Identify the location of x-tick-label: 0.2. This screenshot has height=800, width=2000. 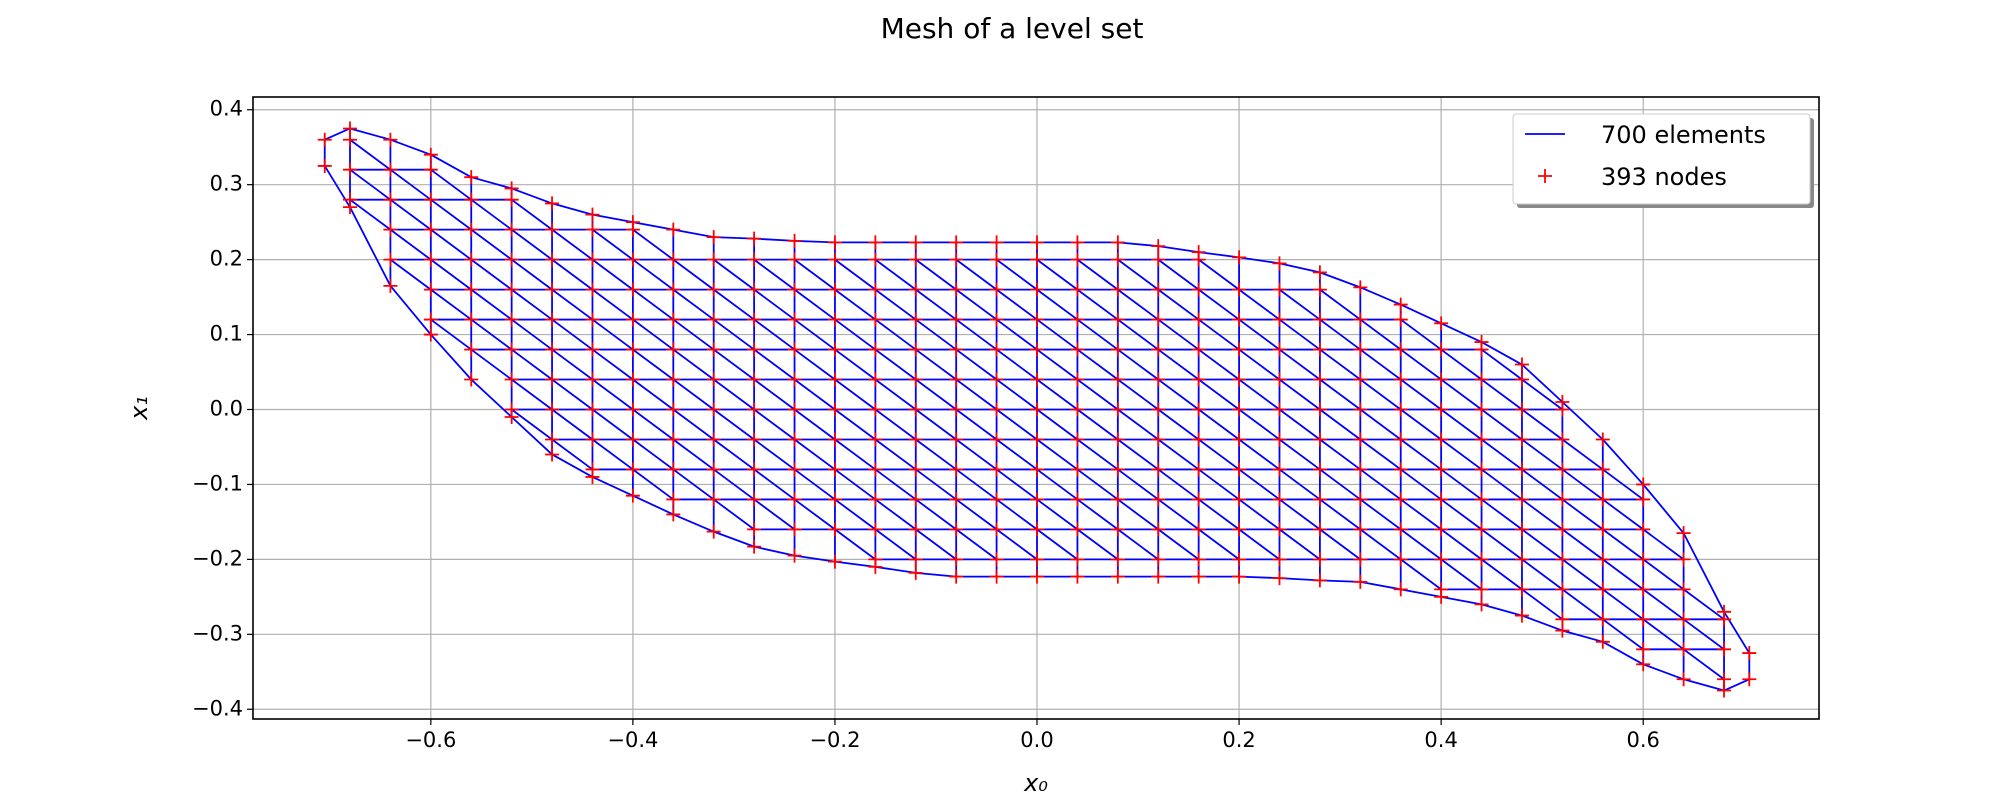
(1238, 740).